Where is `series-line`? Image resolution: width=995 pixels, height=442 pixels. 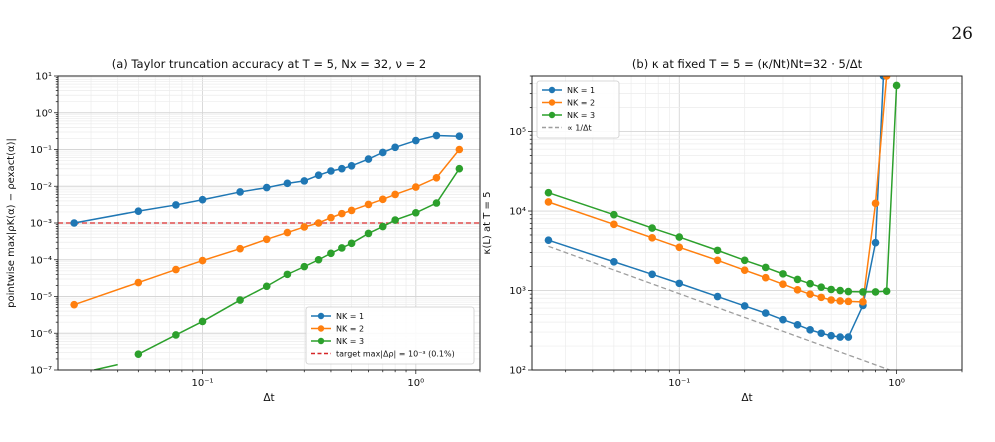
series-line is located at coordinates (105, 366).